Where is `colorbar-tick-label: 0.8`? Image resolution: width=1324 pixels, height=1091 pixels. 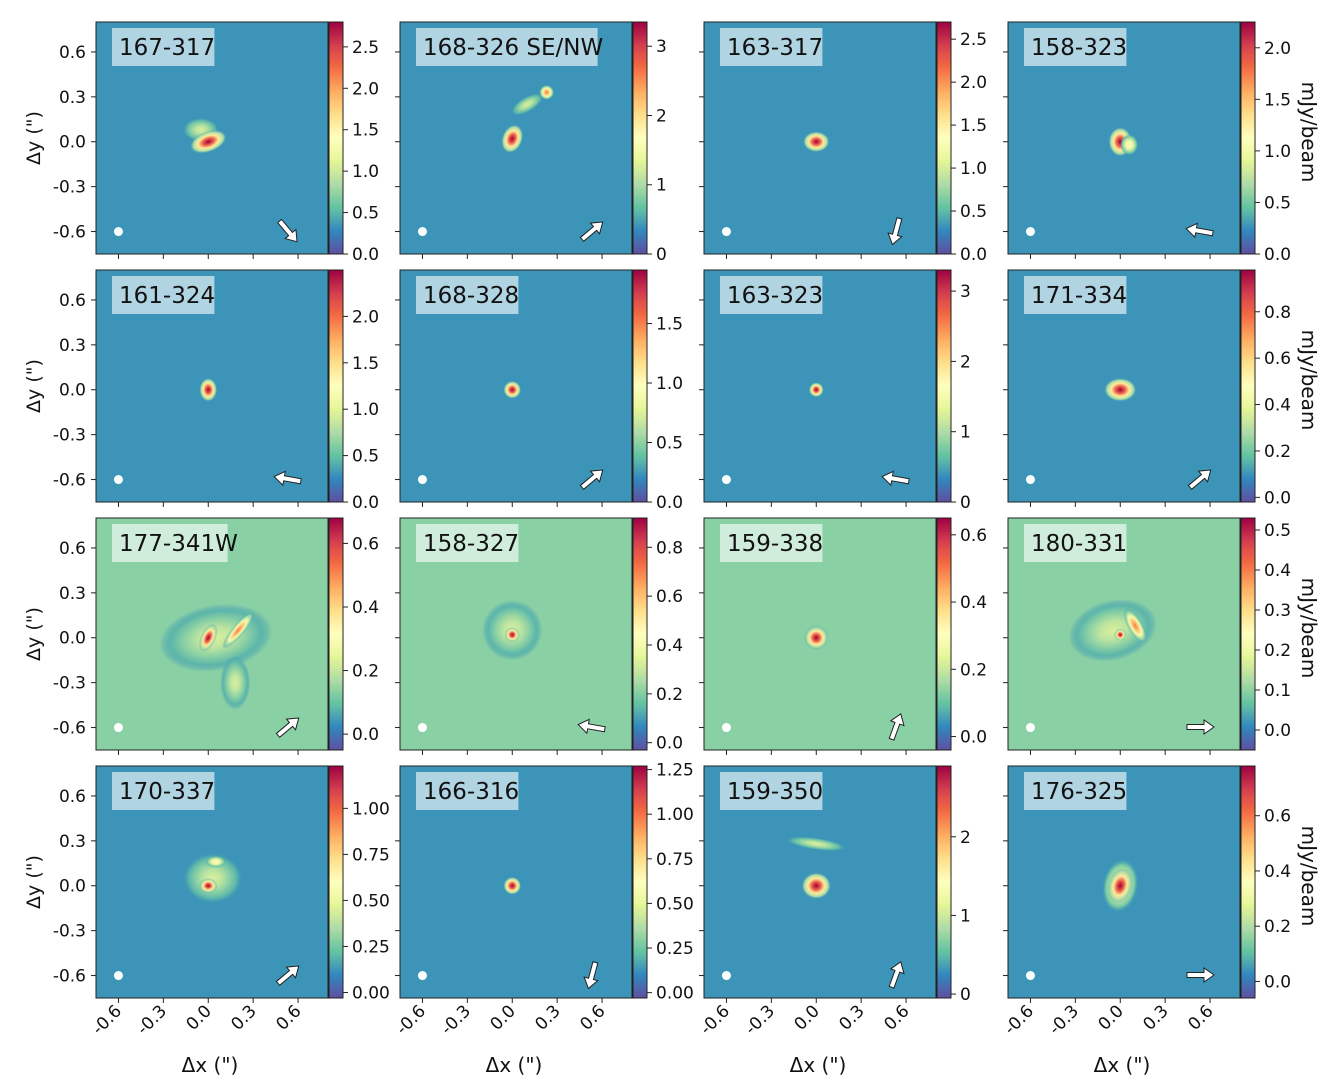
colorbar-tick-label: 0.8 is located at coordinates (669, 548).